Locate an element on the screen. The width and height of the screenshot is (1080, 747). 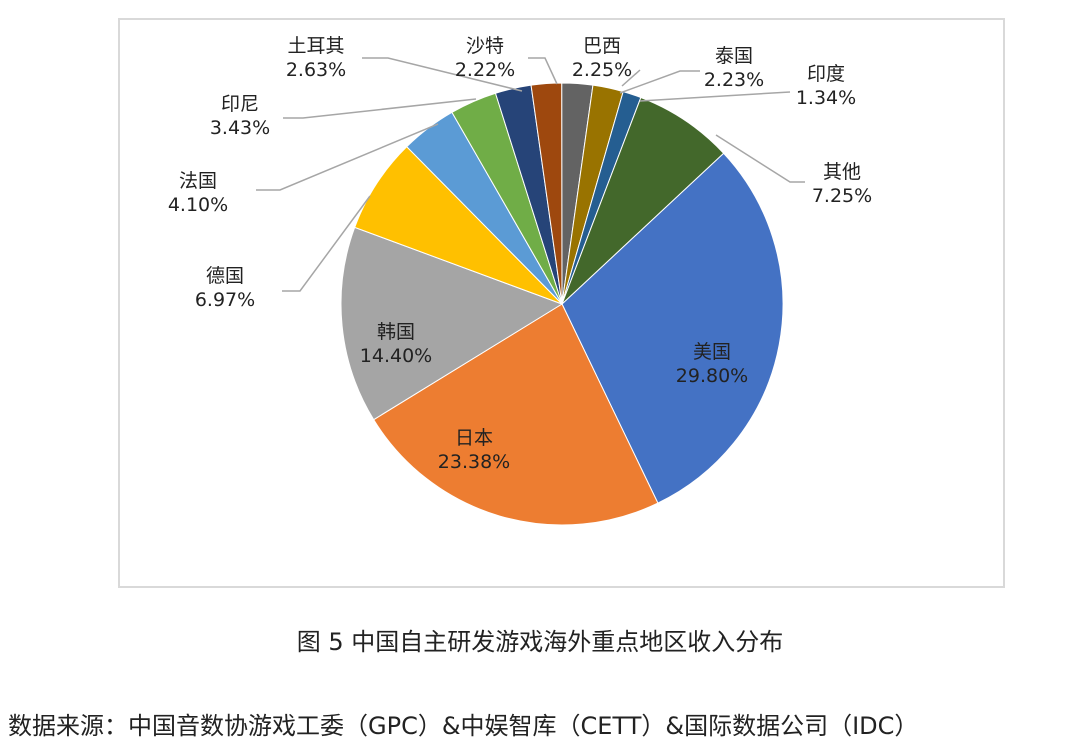
slice-value: 2.63% is located at coordinates (316, 70).